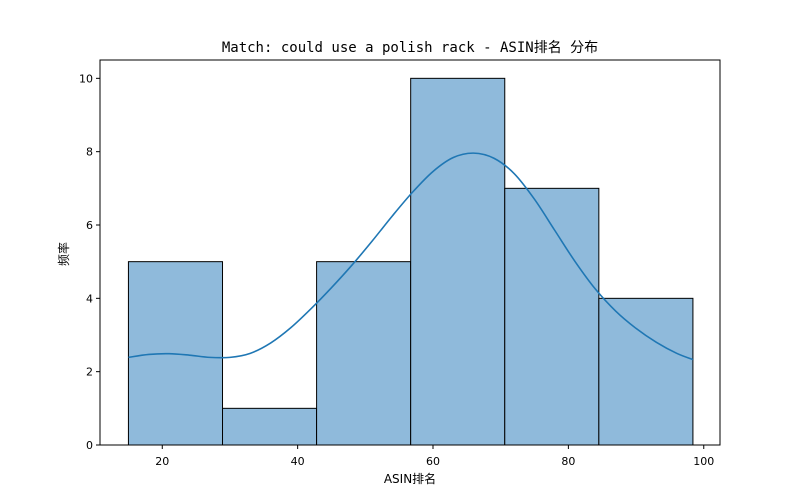 The image size is (800, 500). Describe the element at coordinates (410, 478) in the screenshot. I see `x-axis-label: ASIN排名` at that location.